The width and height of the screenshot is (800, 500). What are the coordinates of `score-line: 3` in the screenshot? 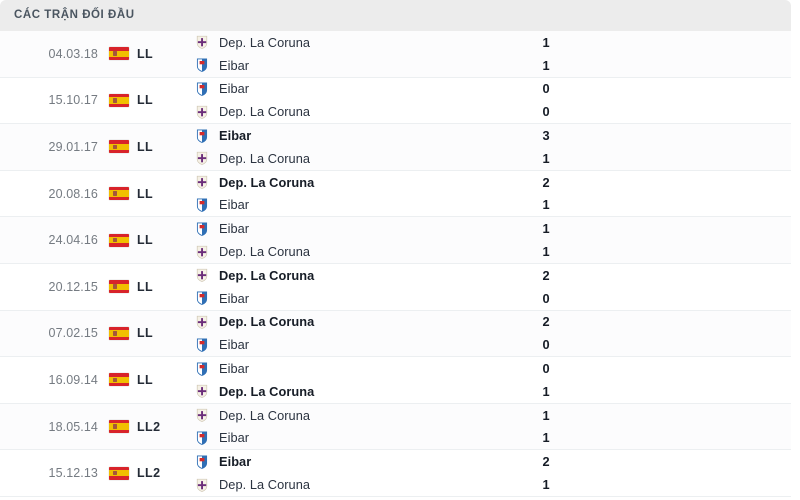 It's located at (546, 135).